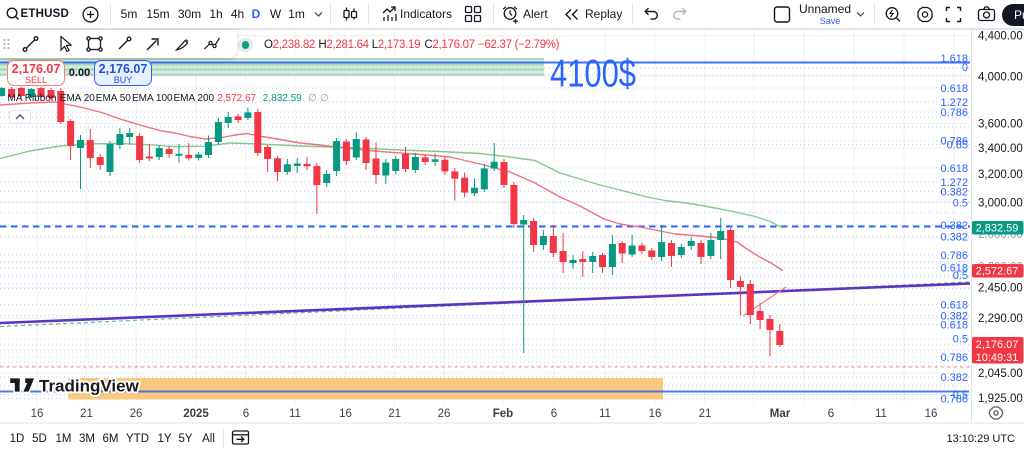  Describe the element at coordinates (503, 414) in the screenshot. I see `svg-text: Feb` at that location.